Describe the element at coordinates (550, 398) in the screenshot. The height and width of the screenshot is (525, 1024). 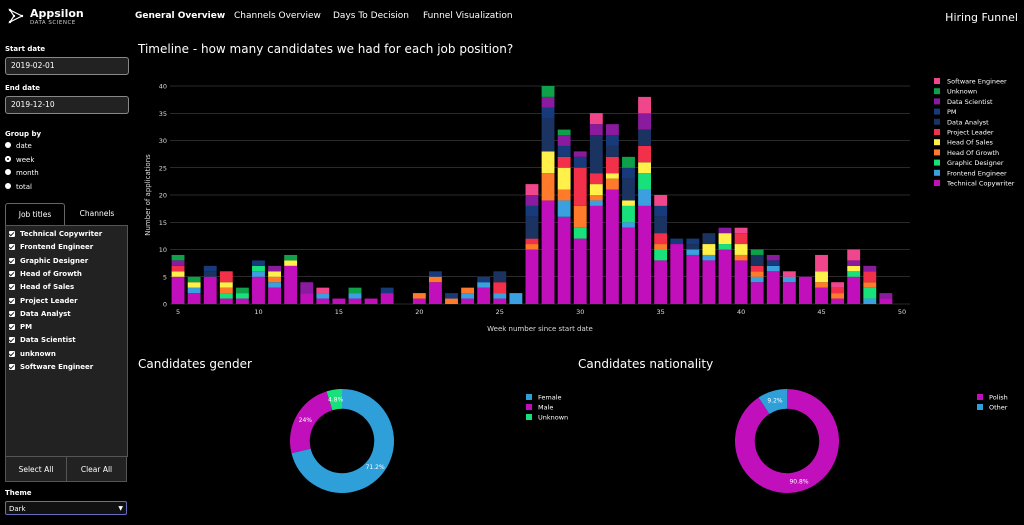
I see `legend-label-female: Female` at that location.